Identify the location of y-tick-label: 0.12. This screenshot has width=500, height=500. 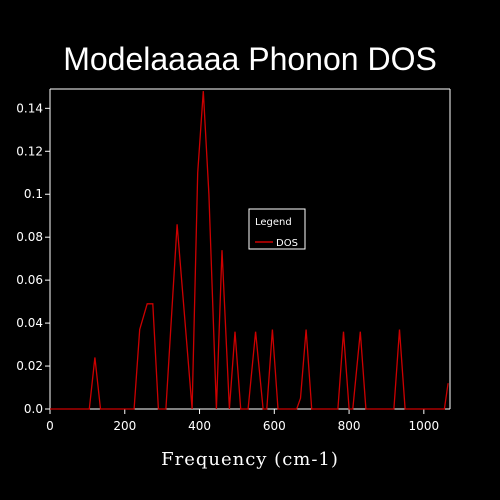
(29, 151).